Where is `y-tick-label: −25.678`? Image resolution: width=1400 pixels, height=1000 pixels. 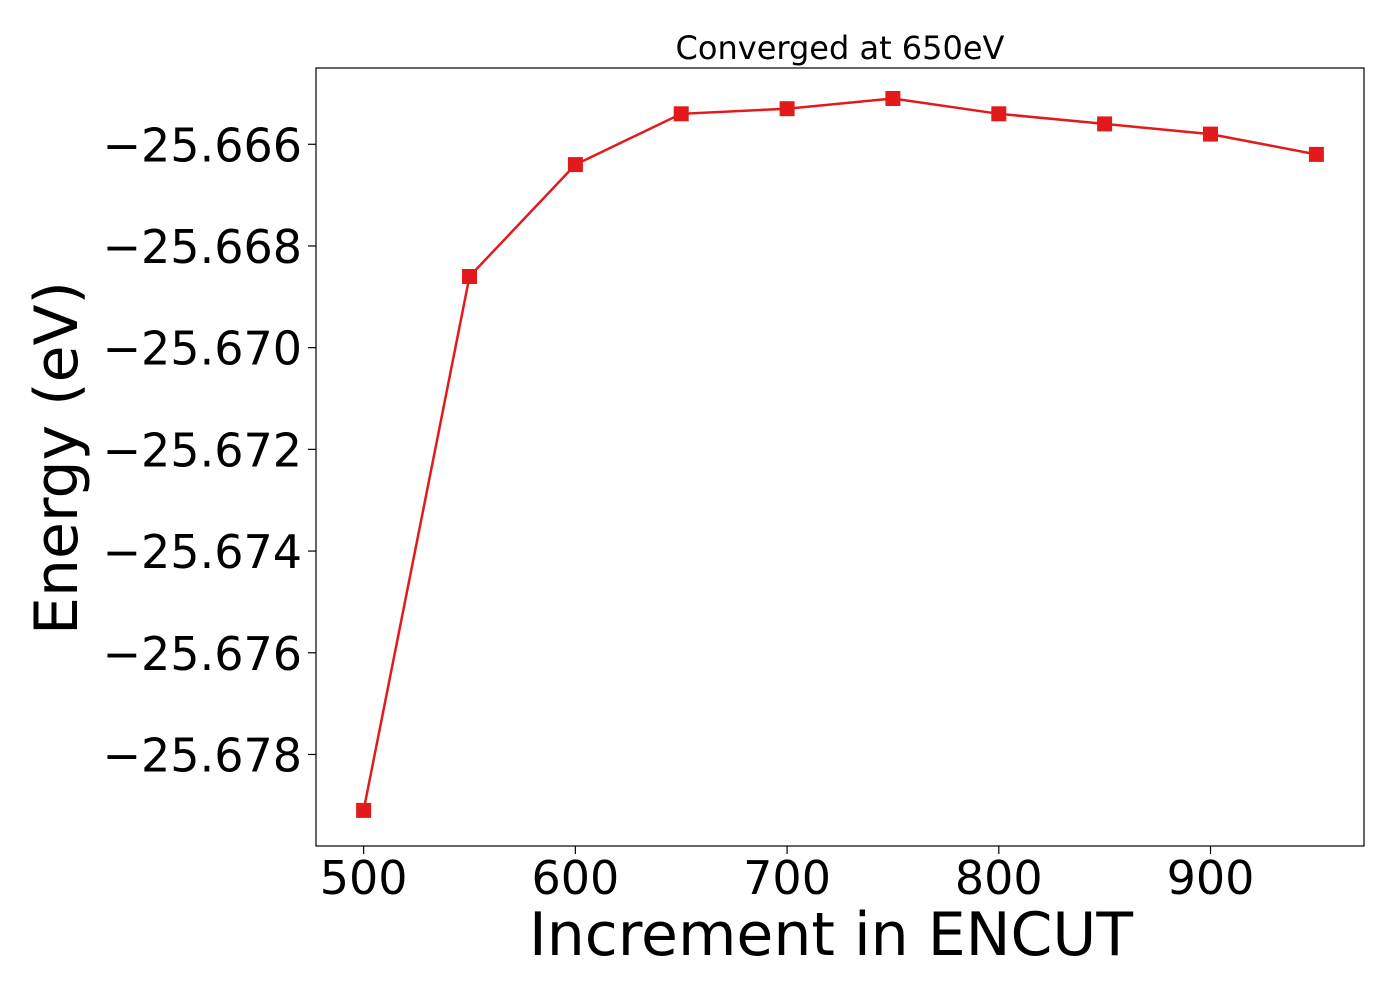
y-tick-label: −25.678 is located at coordinates (203, 755).